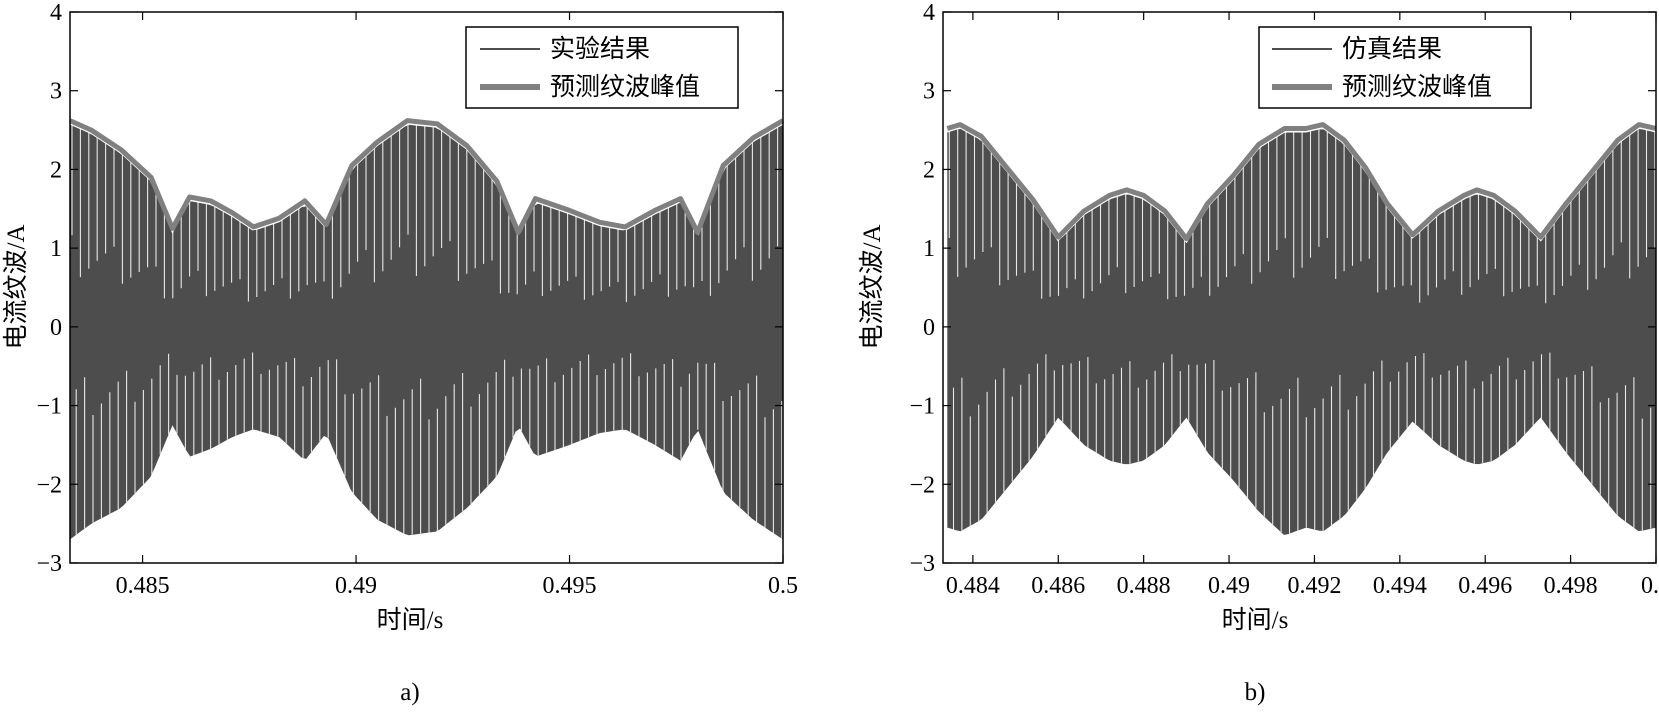  I want to click on legend-box-a, so click(602, 67).